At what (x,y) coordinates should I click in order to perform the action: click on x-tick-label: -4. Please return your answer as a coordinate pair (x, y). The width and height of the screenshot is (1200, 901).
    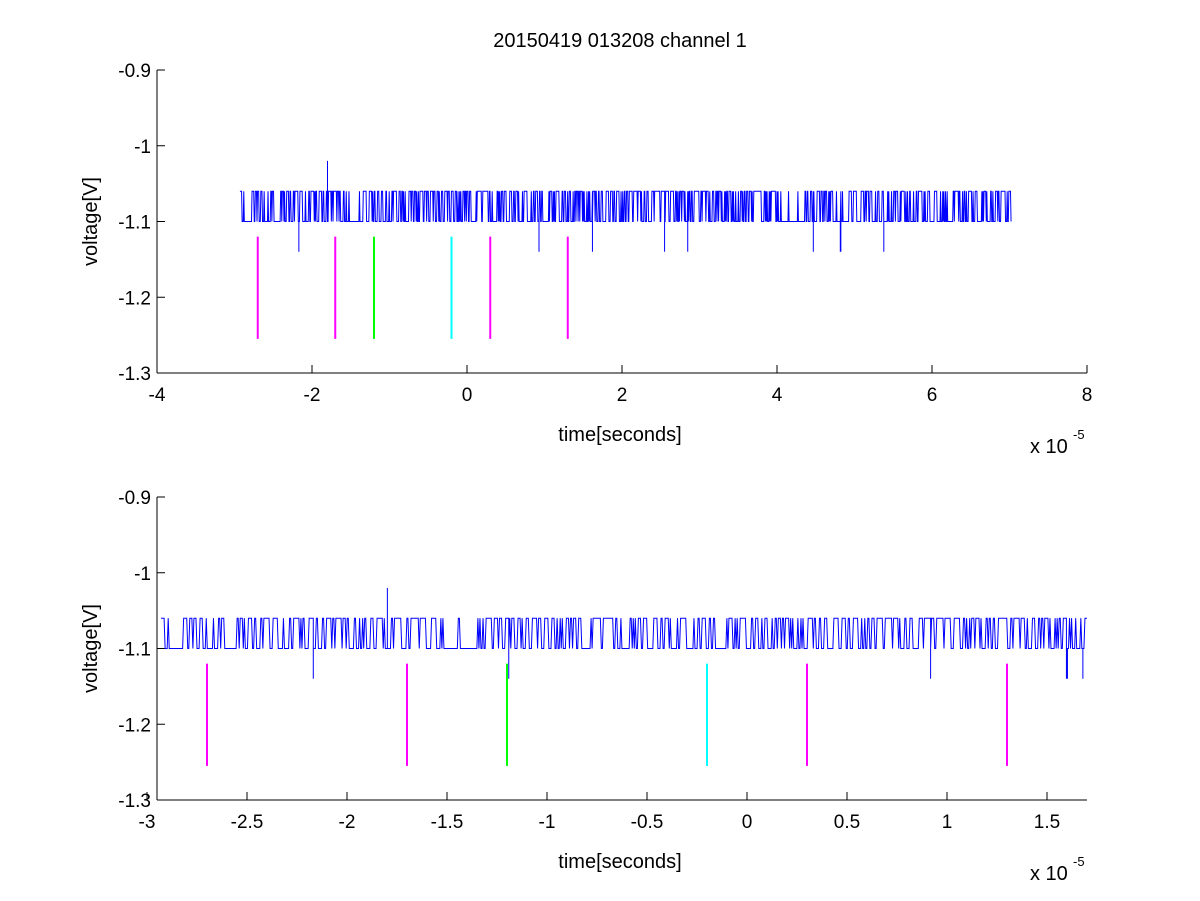
    Looking at the image, I should click on (157, 395).